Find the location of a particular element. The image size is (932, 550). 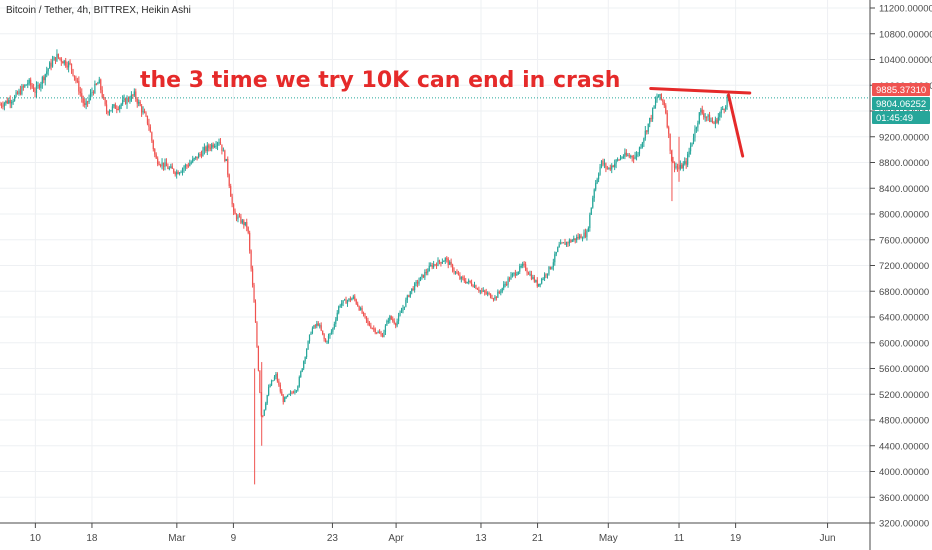

x-tick-label: May is located at coordinates (608, 538).